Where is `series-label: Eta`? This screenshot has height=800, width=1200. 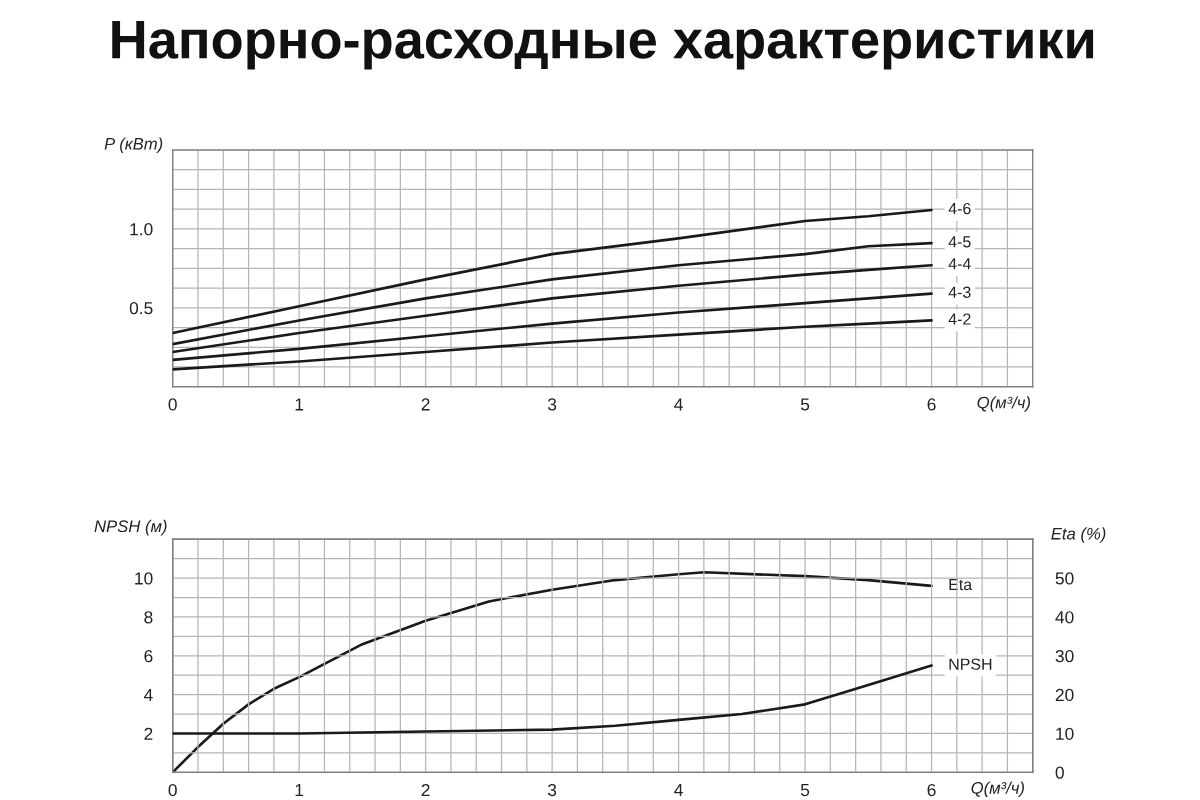
series-label: Eta is located at coordinates (961, 585).